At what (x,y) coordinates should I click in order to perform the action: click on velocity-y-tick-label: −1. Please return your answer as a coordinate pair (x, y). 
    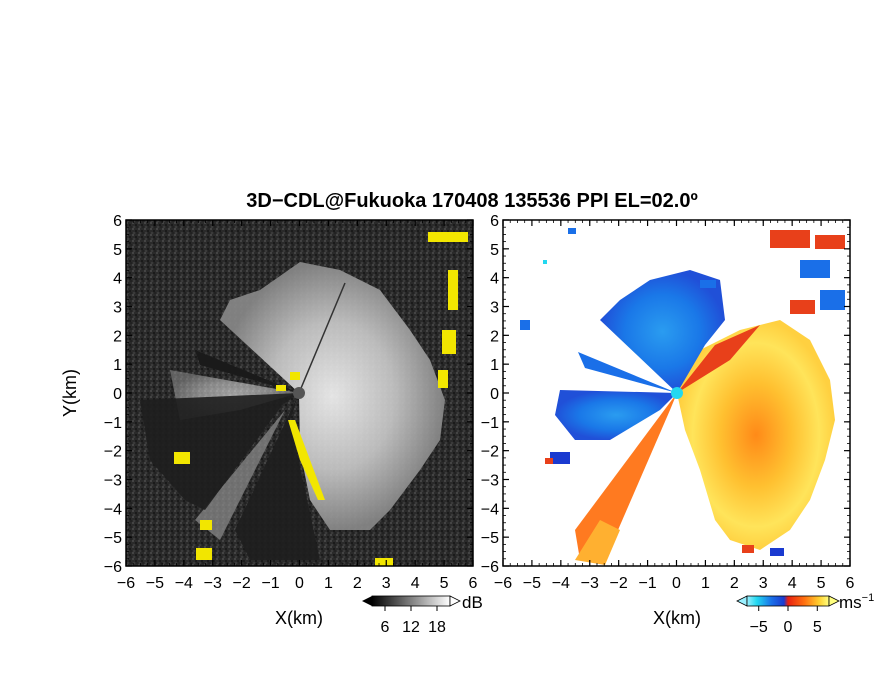
    Looking at the image, I should click on (490, 423).